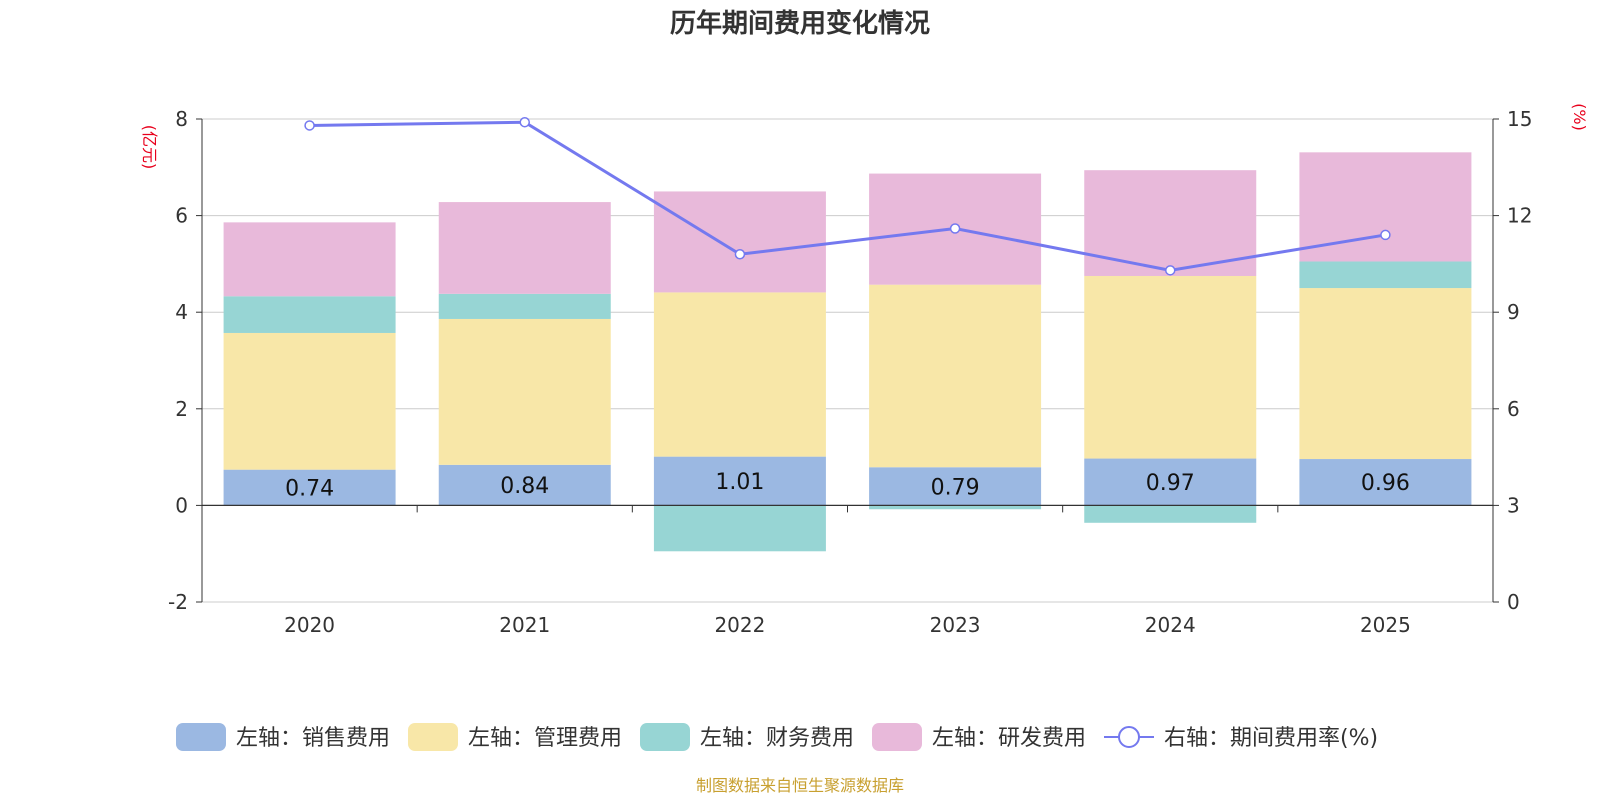 Image resolution: width=1600 pixels, height=800 pixels. What do you see at coordinates (1519, 119) in the screenshot?
I see `right-axis-tick-label: 15` at bounding box center [1519, 119].